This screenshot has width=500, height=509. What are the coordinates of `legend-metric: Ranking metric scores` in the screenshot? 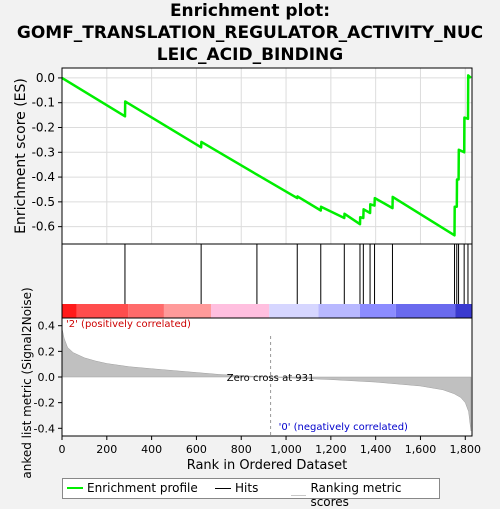 It's located at (365, 495).